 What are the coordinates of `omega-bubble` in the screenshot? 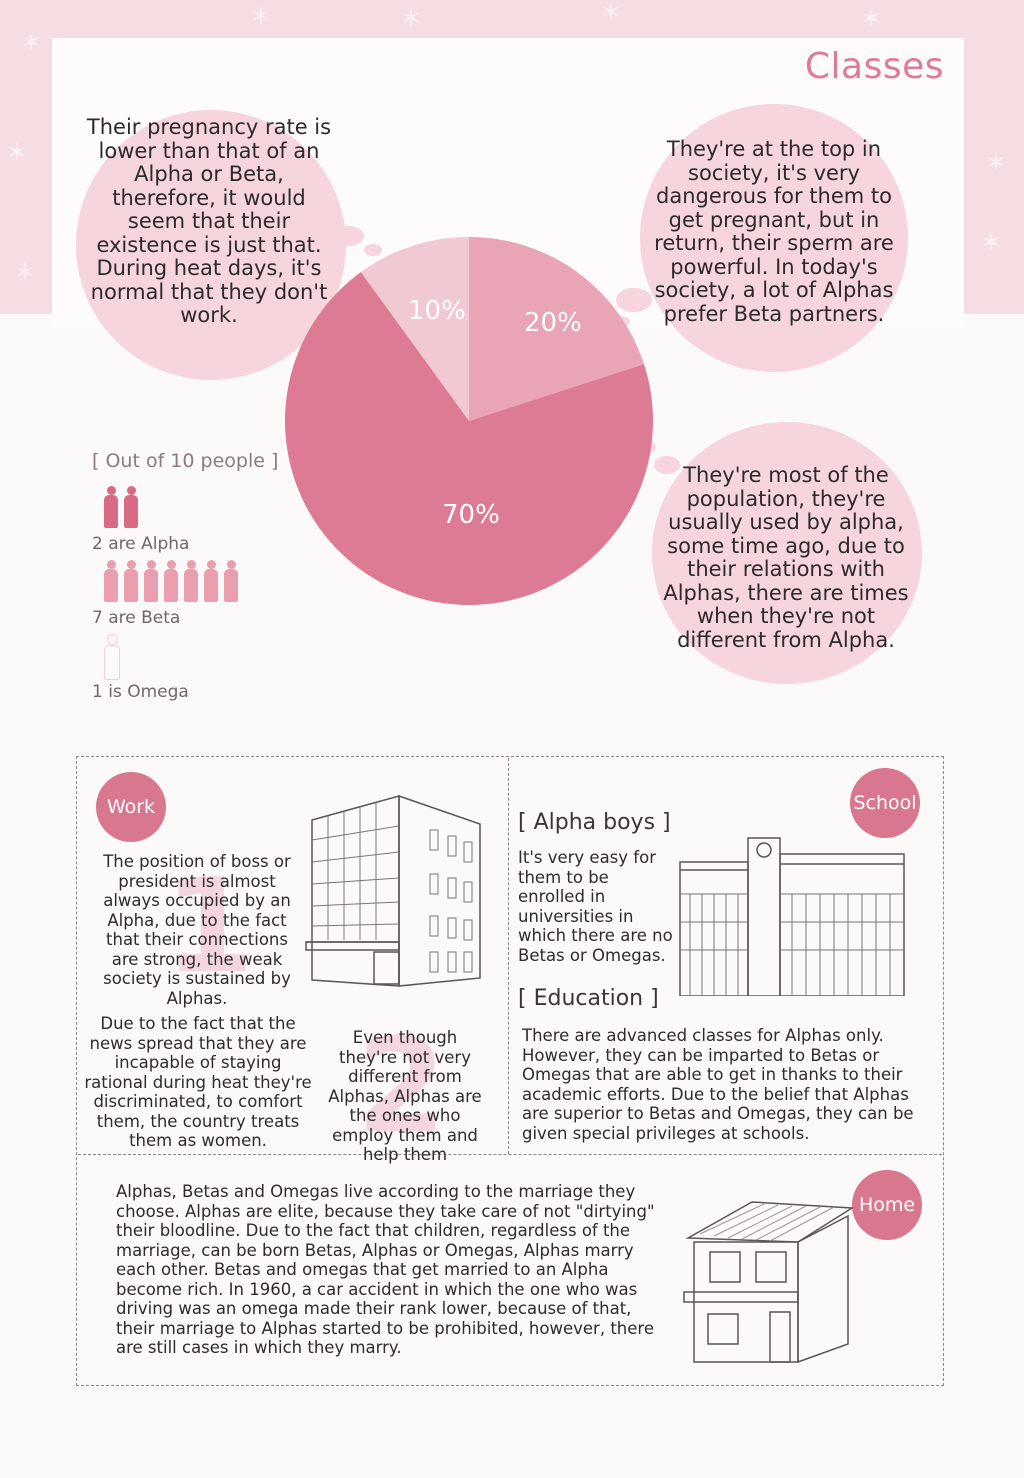 It's located at (211, 245).